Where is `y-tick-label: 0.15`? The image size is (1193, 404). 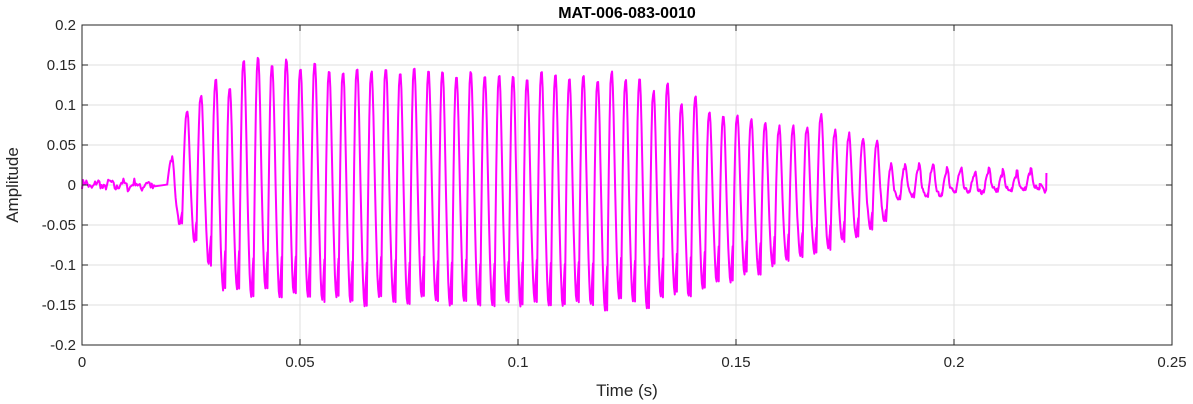
y-tick-label: 0.15 is located at coordinates (61, 65).